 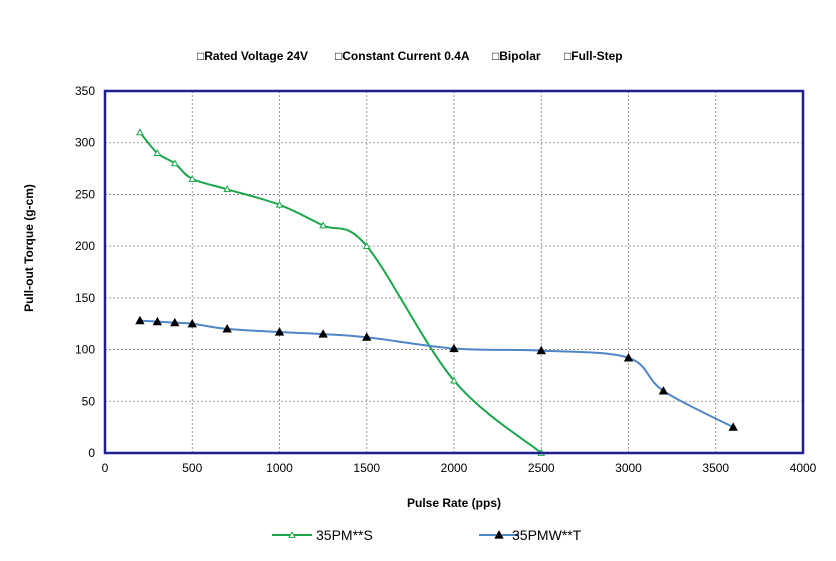 What do you see at coordinates (344, 535) in the screenshot?
I see `legend-label: 35PM**S` at bounding box center [344, 535].